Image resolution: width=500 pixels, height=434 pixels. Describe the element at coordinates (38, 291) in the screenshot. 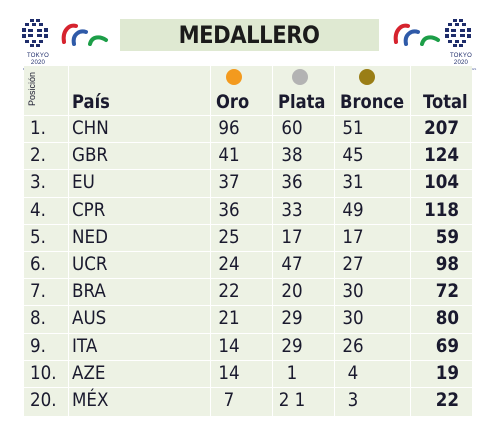

I see `row-position: 7.` at that location.